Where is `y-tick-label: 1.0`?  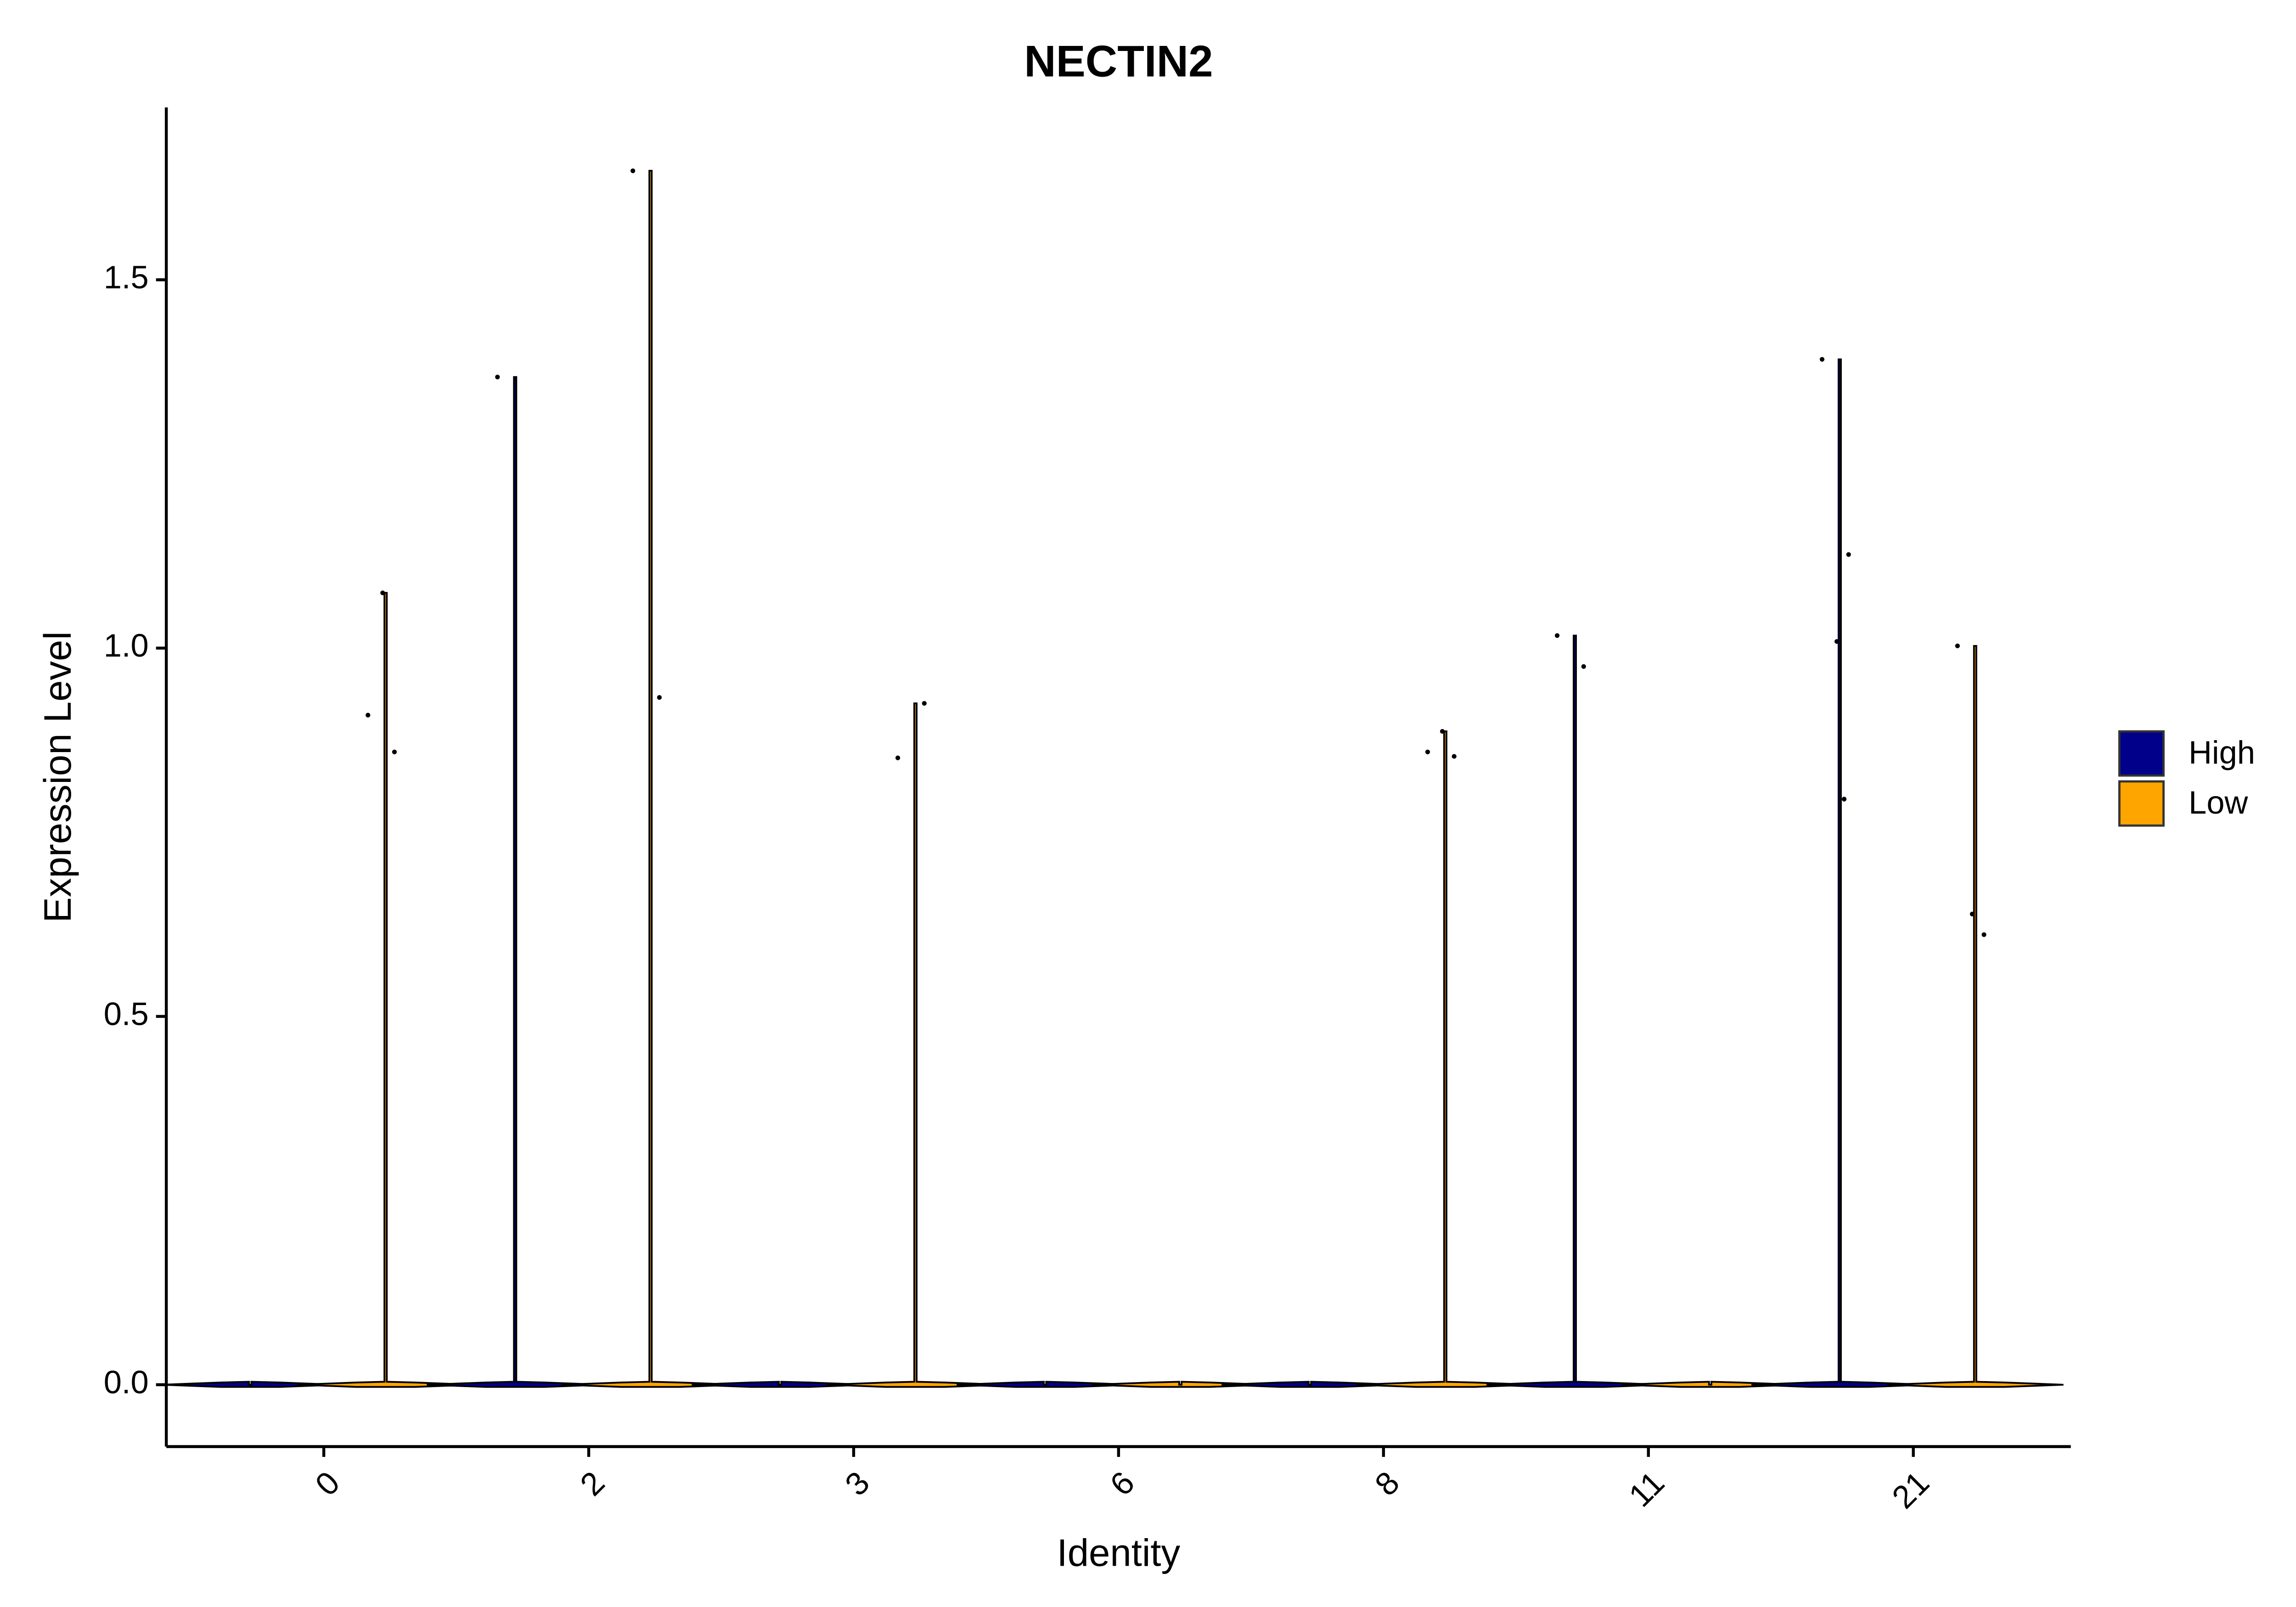 y-tick-label: 1.0 is located at coordinates (127, 645).